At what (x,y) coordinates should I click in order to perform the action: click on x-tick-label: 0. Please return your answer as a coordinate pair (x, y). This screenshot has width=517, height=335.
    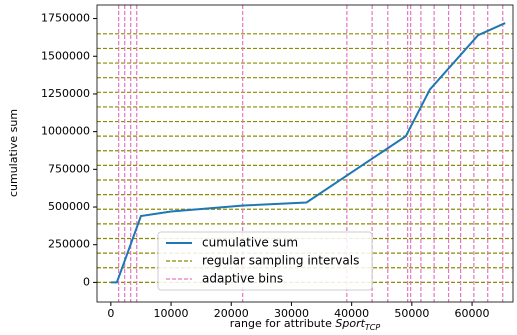
    Looking at the image, I should click on (110, 313).